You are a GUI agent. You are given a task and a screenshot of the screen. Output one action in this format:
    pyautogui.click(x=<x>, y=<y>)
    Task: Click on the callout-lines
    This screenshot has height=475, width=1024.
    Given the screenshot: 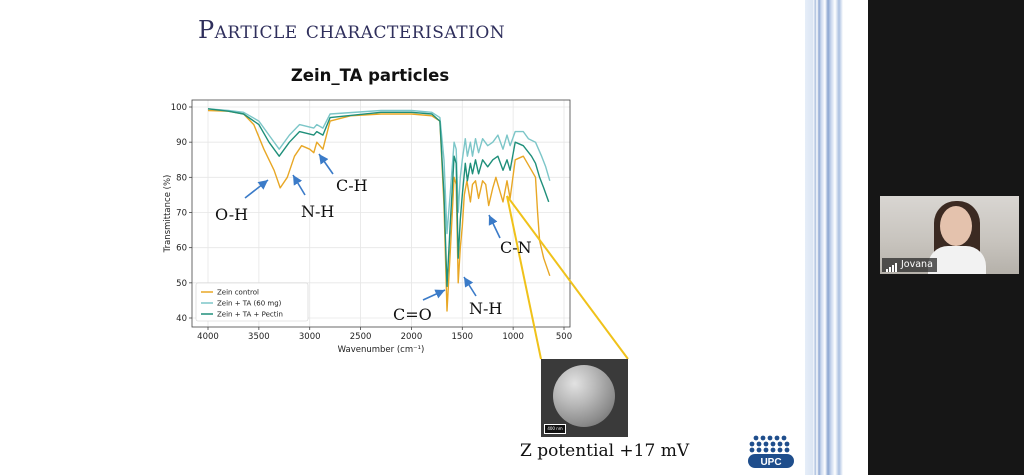 What is the action you would take?
    pyautogui.click(x=567, y=277)
    